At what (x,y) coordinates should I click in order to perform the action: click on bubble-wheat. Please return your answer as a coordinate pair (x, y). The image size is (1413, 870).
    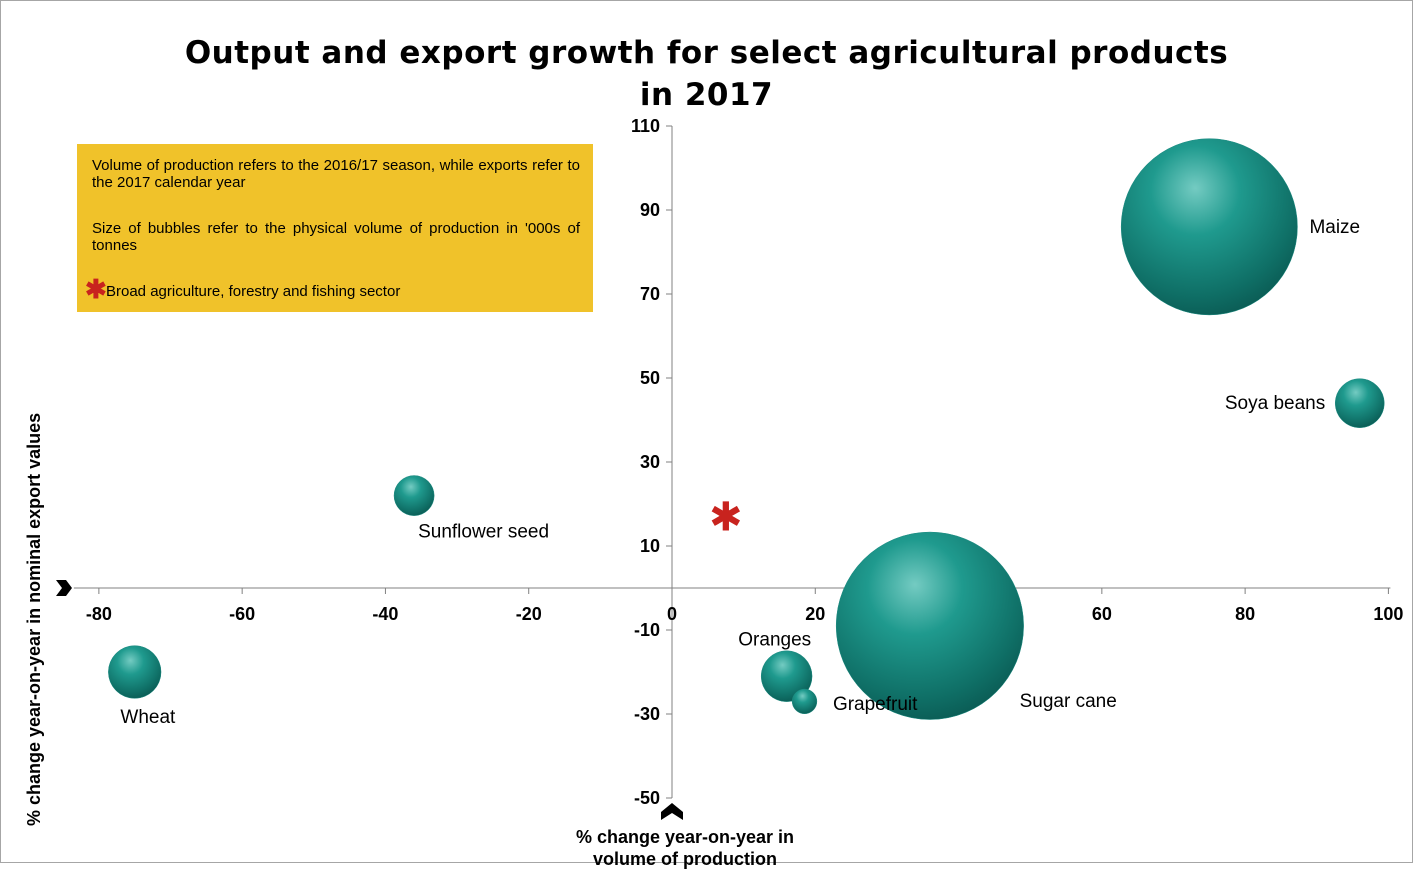
    Looking at the image, I should click on (135, 672).